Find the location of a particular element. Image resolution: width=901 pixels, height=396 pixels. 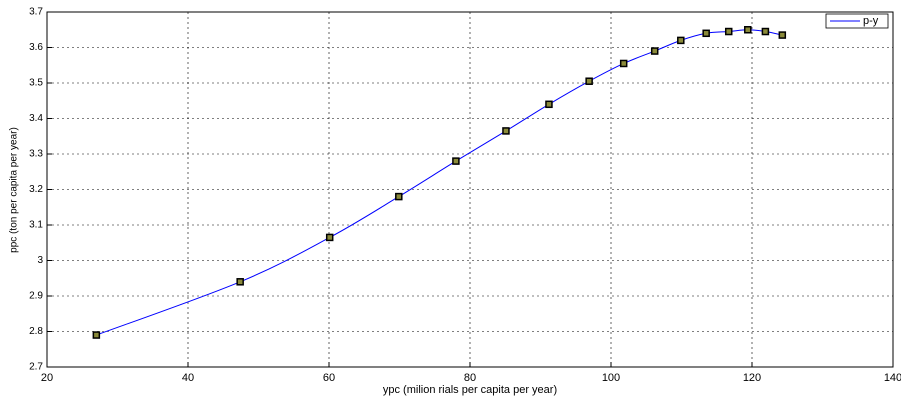

x-tick-label: 140 is located at coordinates (892, 378).